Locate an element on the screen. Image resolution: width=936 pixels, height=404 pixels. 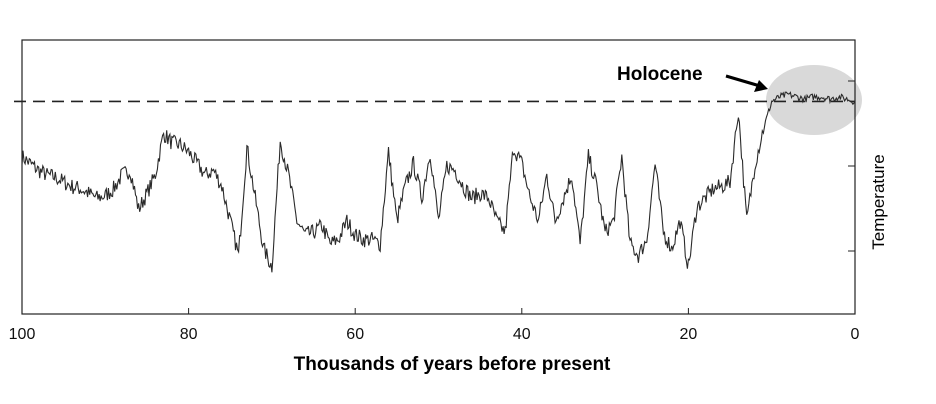
x-tick-label-20: 20 is located at coordinates (689, 334).